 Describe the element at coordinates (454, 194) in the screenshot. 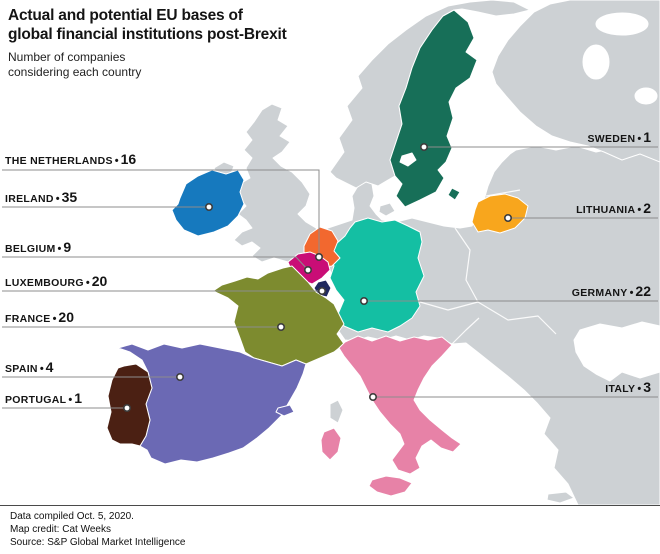

I see `country-gotland-shape` at that location.